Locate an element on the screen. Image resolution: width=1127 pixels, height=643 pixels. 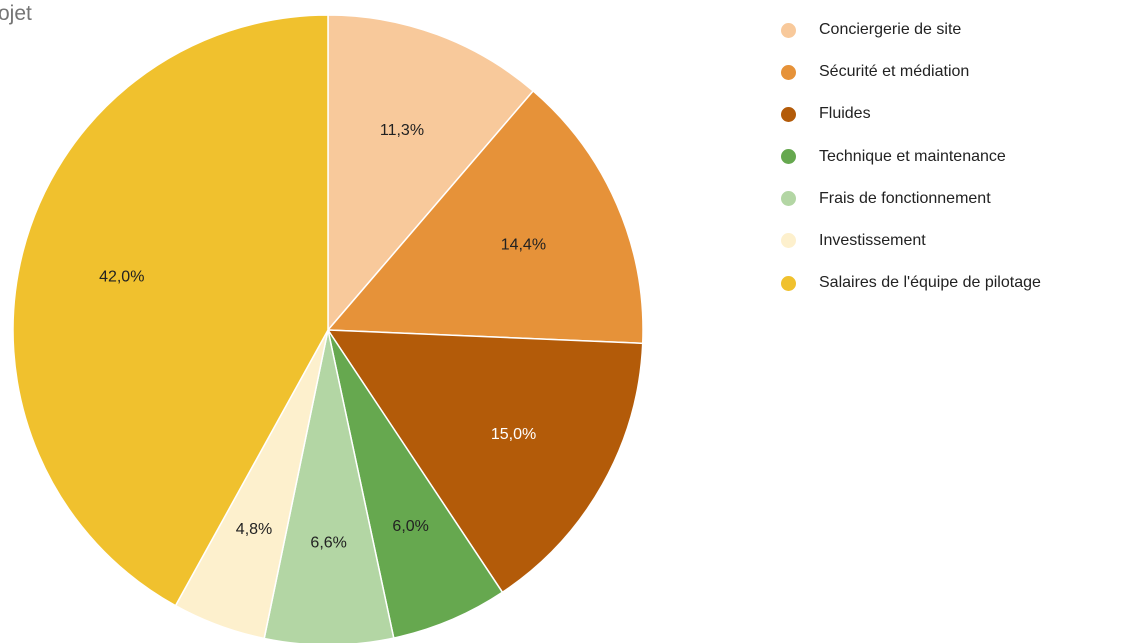
legend-item: Salaires de l'équipe de pilotage is located at coordinates (911, 283).